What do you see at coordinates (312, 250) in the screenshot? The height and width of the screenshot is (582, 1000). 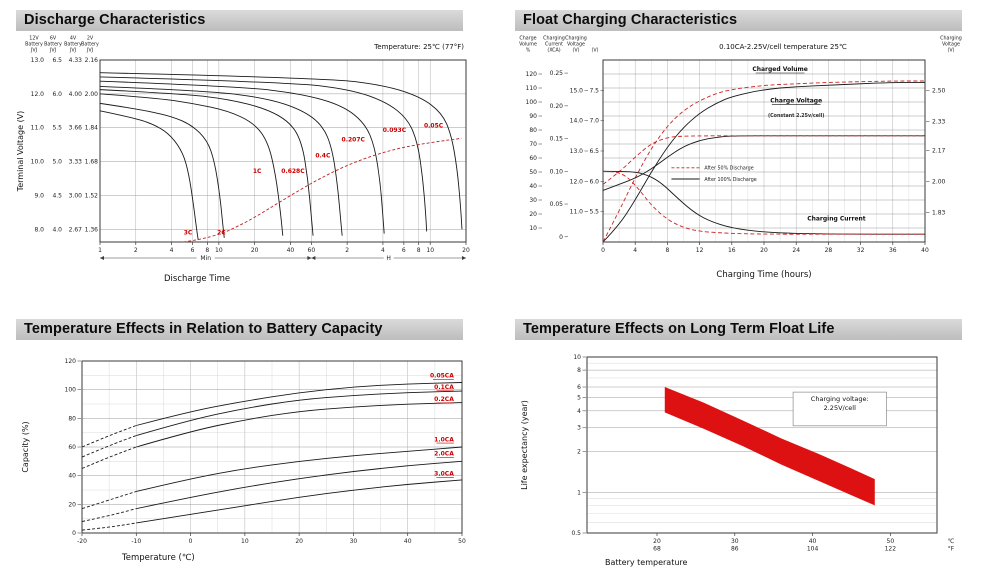 I see `x-tick-label: 60` at bounding box center [312, 250].